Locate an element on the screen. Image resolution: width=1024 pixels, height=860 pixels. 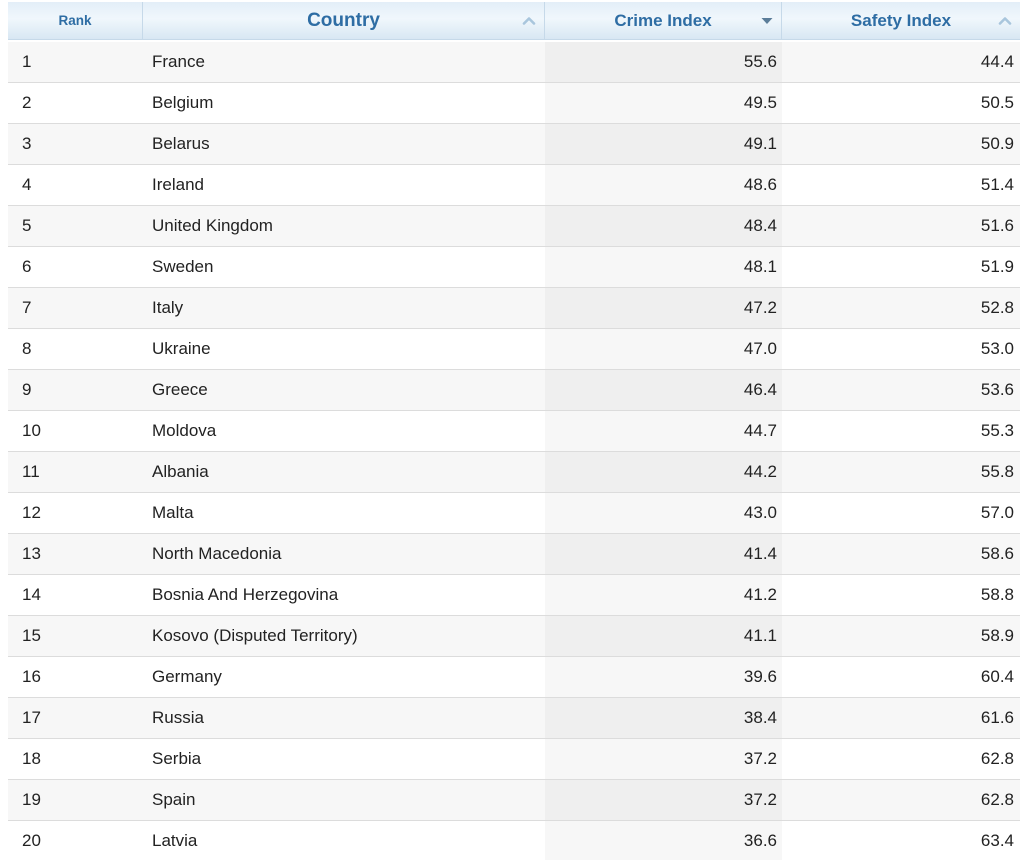
safety-index-cell: 55.3 is located at coordinates (997, 430).